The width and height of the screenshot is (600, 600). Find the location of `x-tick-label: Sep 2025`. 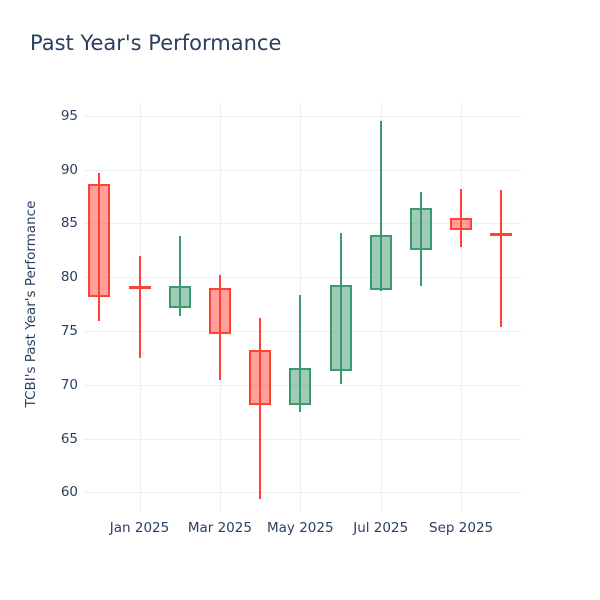

x-tick-label: Sep 2025 is located at coordinates (461, 528).